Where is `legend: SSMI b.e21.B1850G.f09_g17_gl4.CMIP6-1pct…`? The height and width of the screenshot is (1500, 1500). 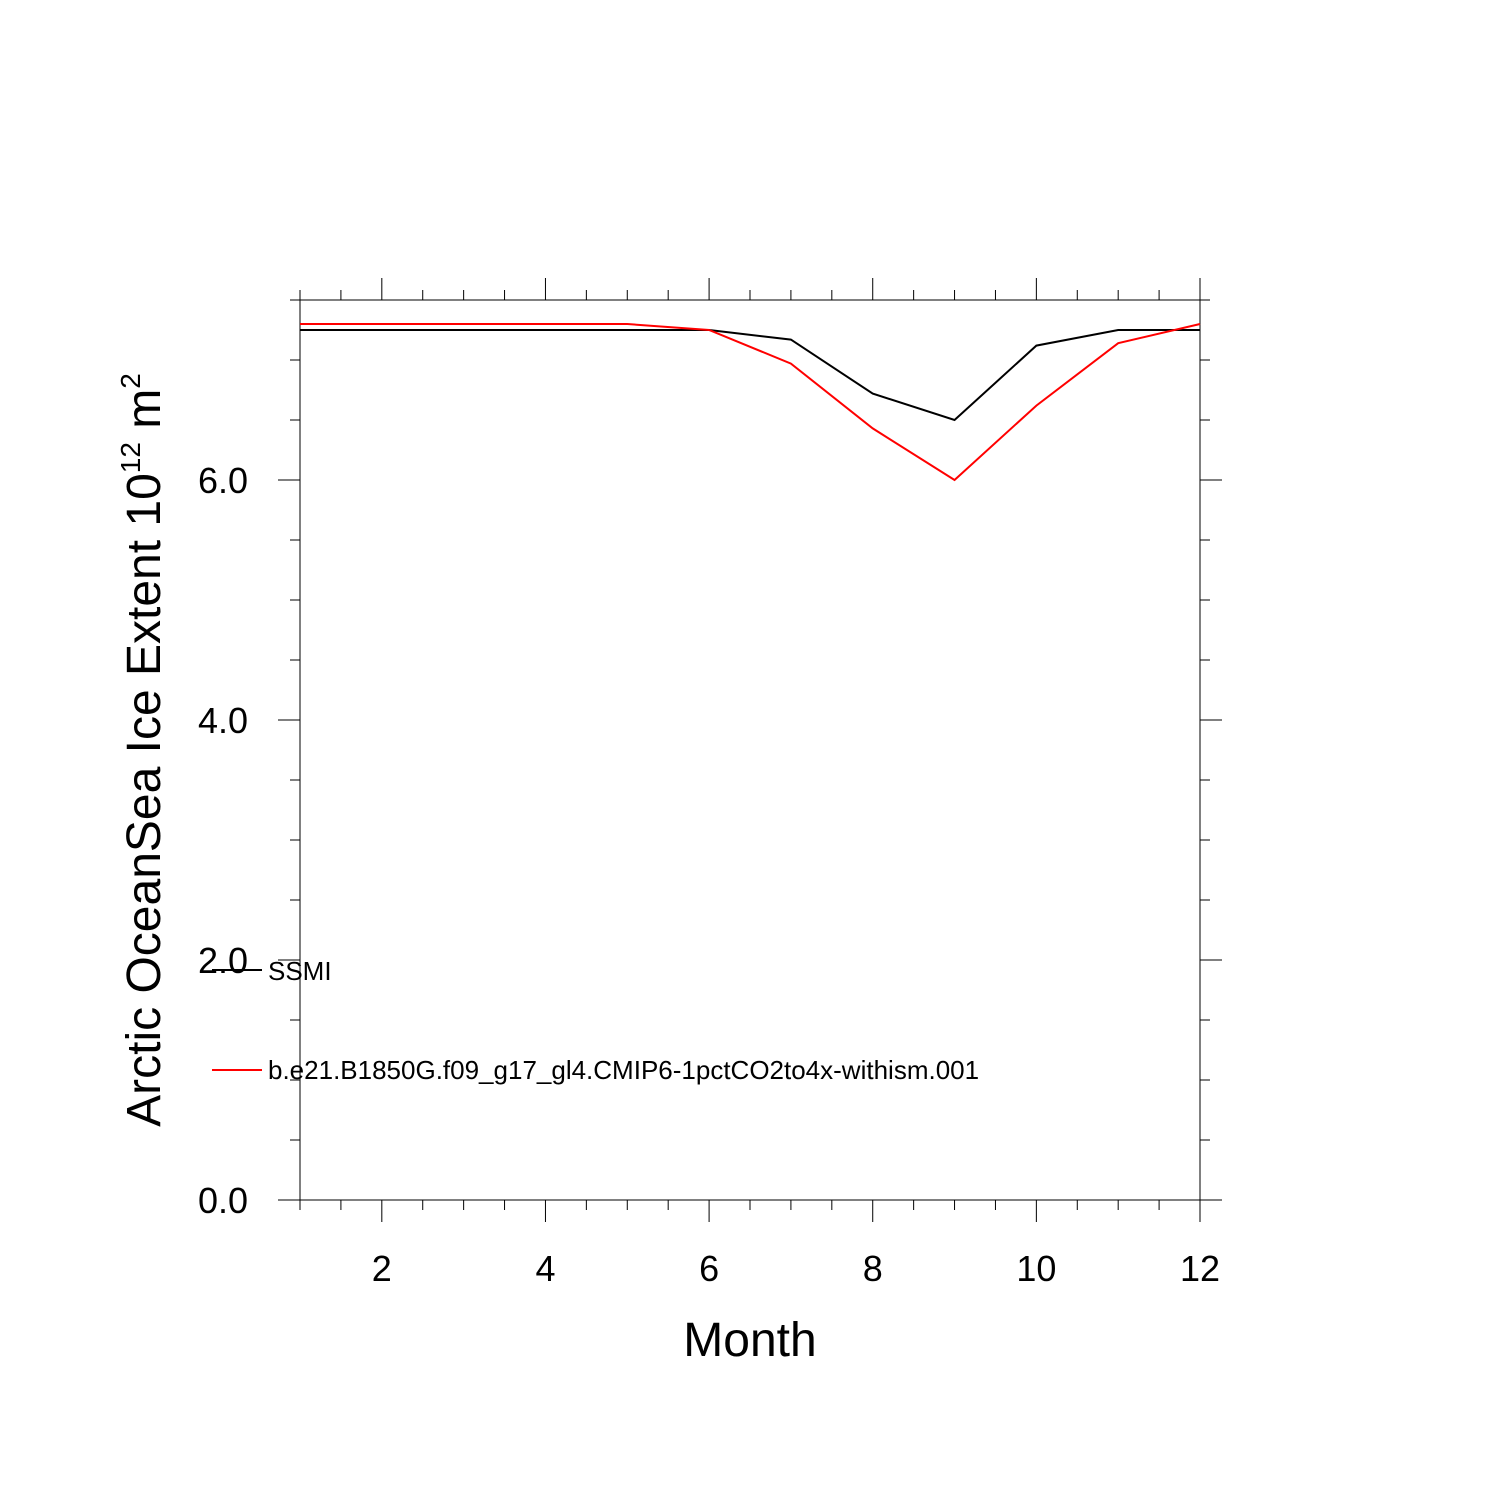 legend: SSMI b.e21.B1850G.f09_g17_gl4.CMIP6-1pct… is located at coordinates (595, 1020).